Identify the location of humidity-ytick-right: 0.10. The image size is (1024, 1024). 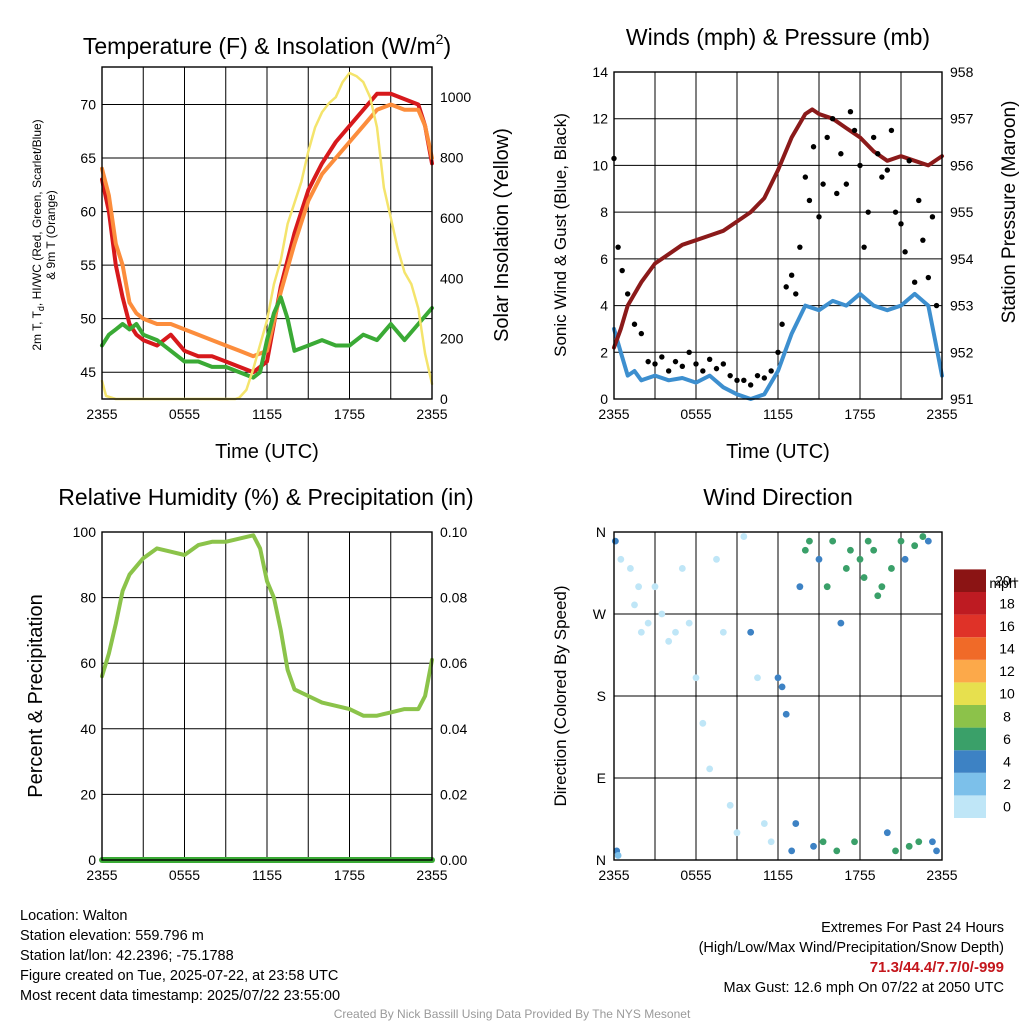
(453, 532).